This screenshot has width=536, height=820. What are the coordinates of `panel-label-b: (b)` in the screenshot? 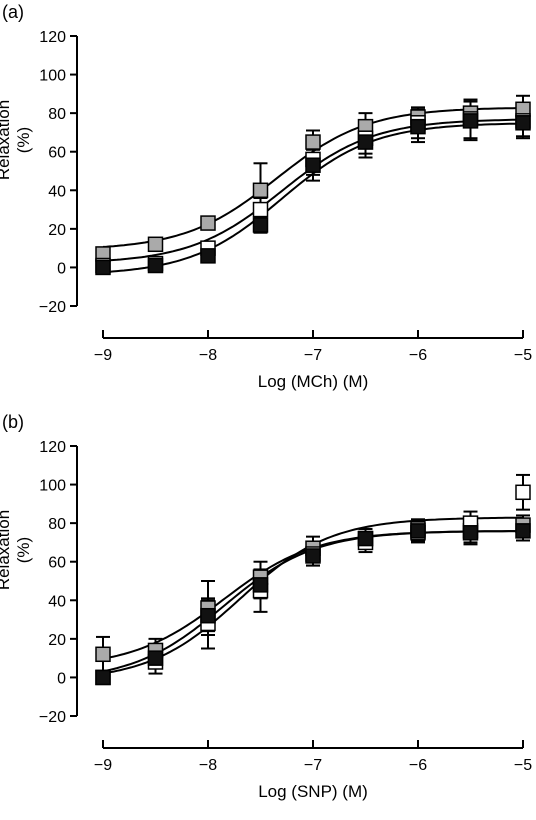 It's located at (13, 422).